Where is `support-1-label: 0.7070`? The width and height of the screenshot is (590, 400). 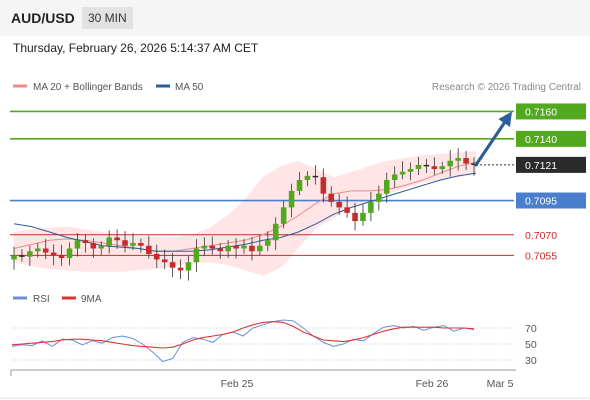
support-1-label: 0.7070 is located at coordinates (541, 236).